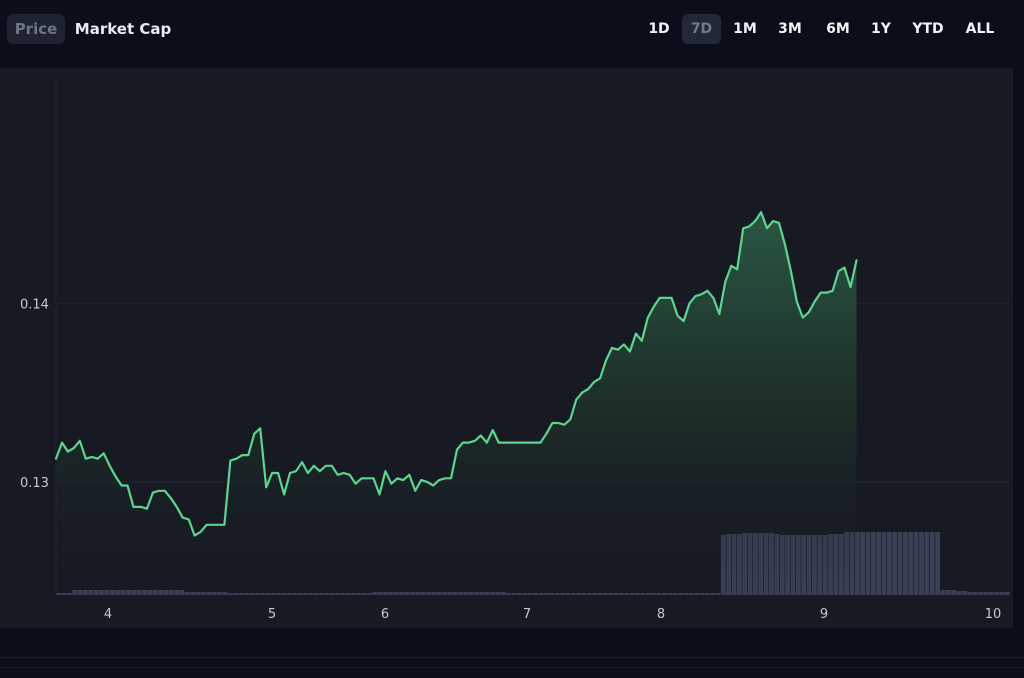 This screenshot has width=1024, height=678. What do you see at coordinates (36, 29) in the screenshot?
I see `tab-price: Price` at bounding box center [36, 29].